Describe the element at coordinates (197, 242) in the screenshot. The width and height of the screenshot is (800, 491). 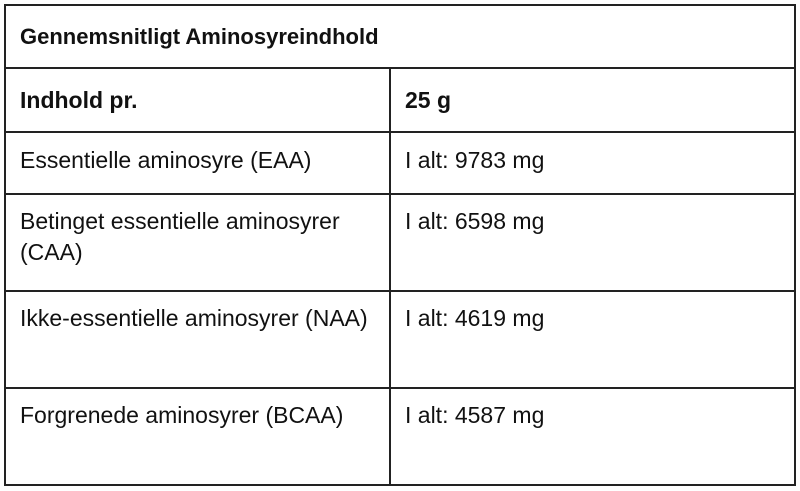
I see `row-label: Betinget essentielle aminosyrer (CAA)` at that location.